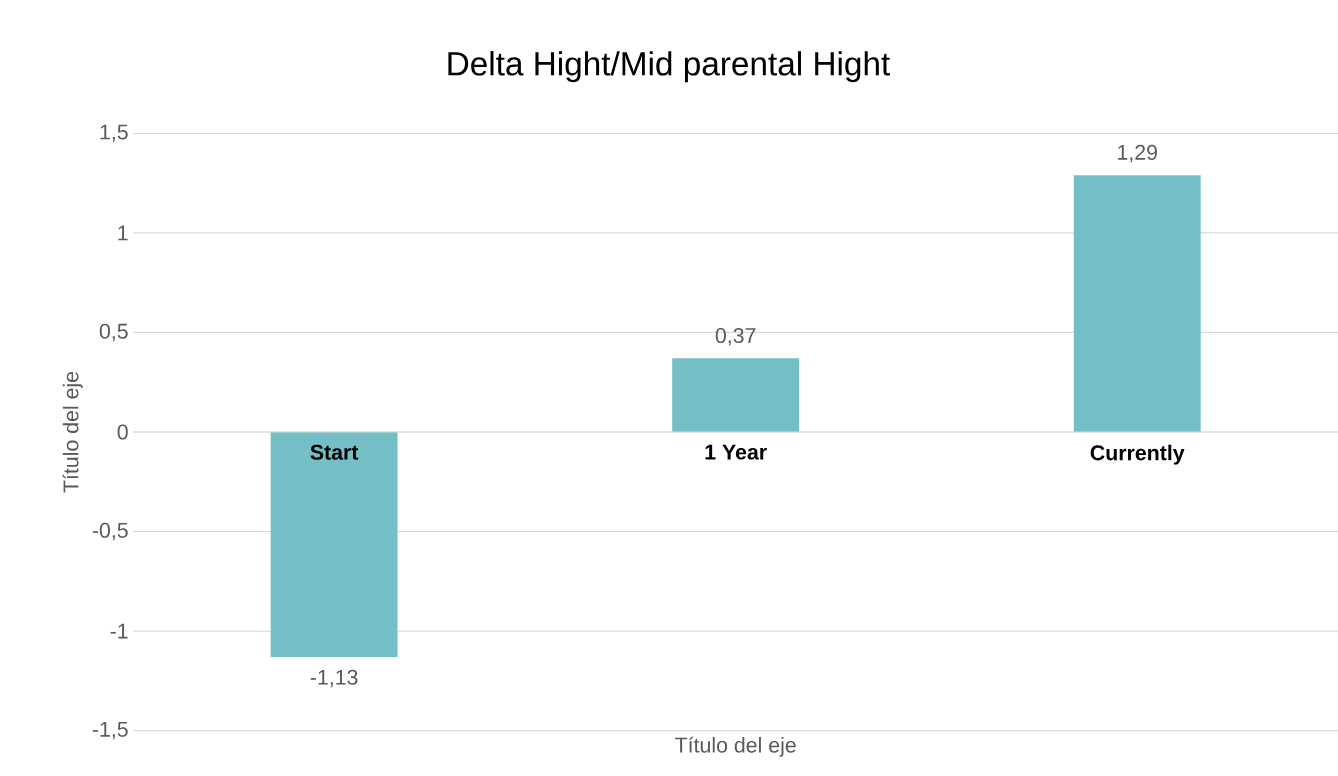  I want to click on y-tick-label: -1,5, so click(110, 730).